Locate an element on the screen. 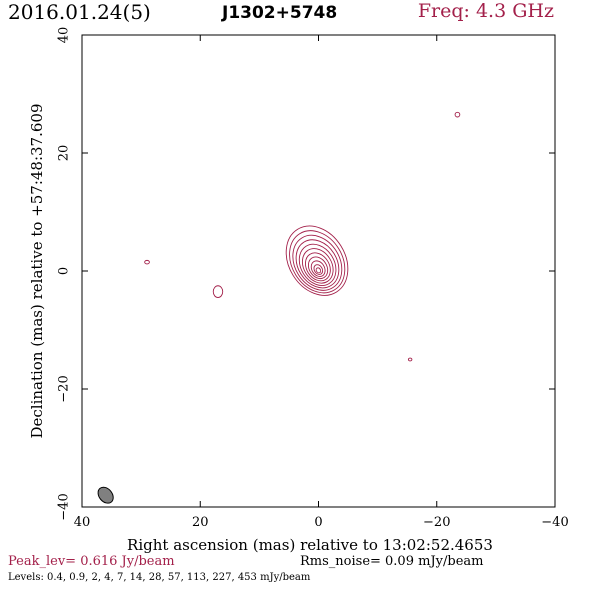 The width and height of the screenshot is (590, 590). beam-layer is located at coordinates (105, 495).